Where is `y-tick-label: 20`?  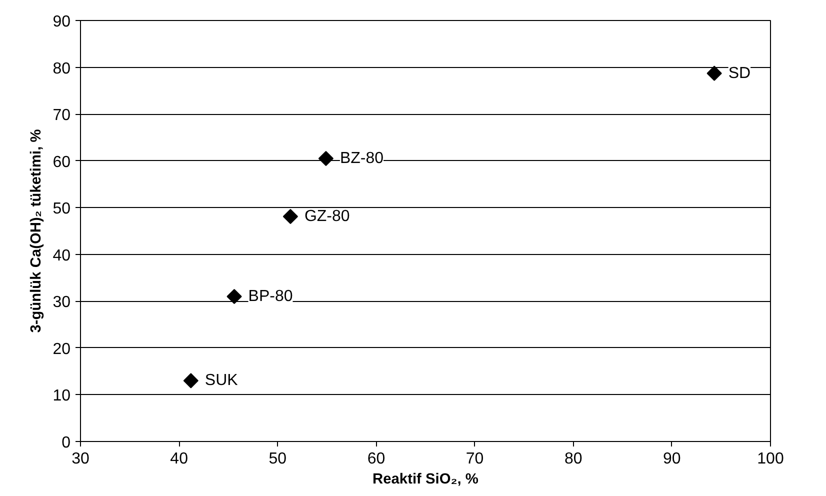 y-tick-label: 20 is located at coordinates (61, 349).